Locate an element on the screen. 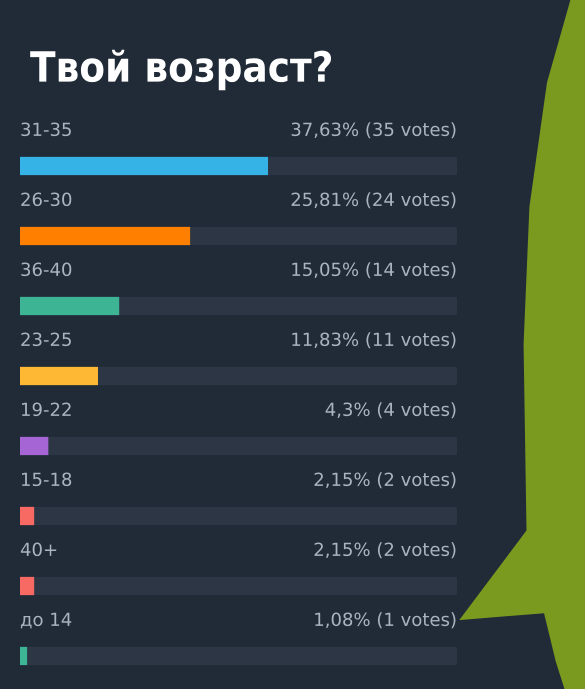 This screenshot has width=585, height=689. y-tick-label: 19-22 is located at coordinates (46, 409).